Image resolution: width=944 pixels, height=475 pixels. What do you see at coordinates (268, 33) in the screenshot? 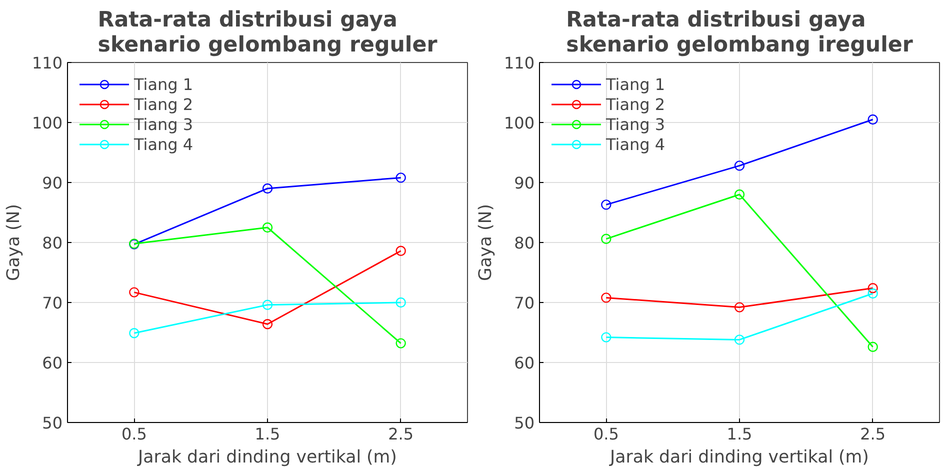
I see `chart-title: Rata-rata distribusi gaya skenario gelombang reguler` at bounding box center [268, 33].